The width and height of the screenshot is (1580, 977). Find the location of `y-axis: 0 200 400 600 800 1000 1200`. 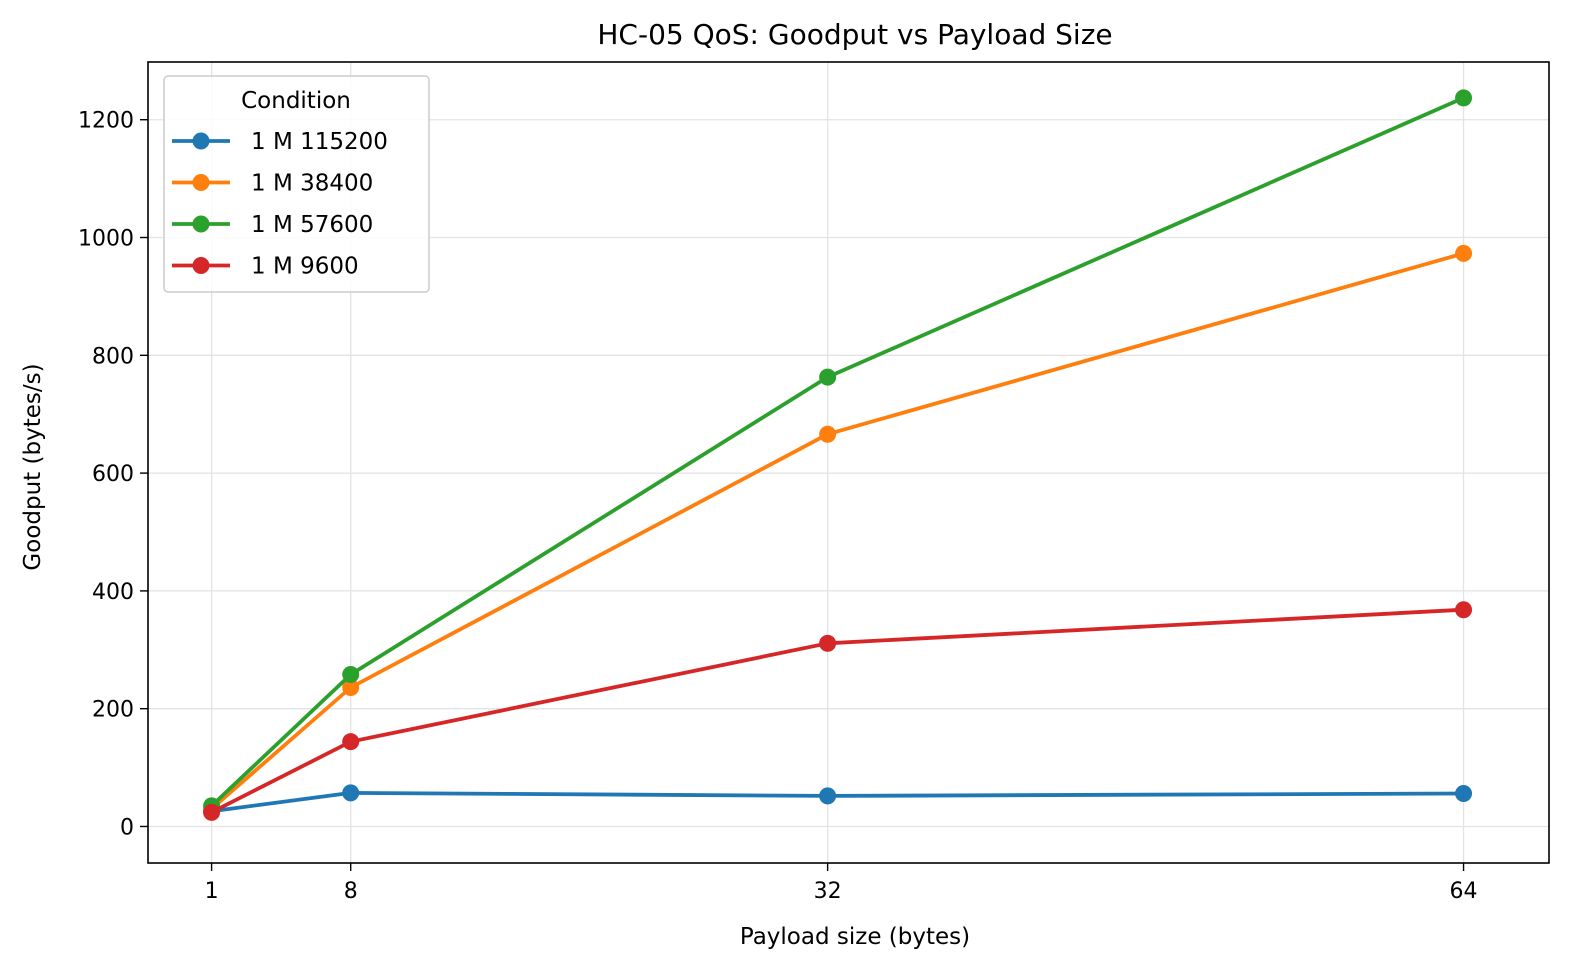

y-axis: 0 200 400 600 800 1000 1200 is located at coordinates (113, 474).